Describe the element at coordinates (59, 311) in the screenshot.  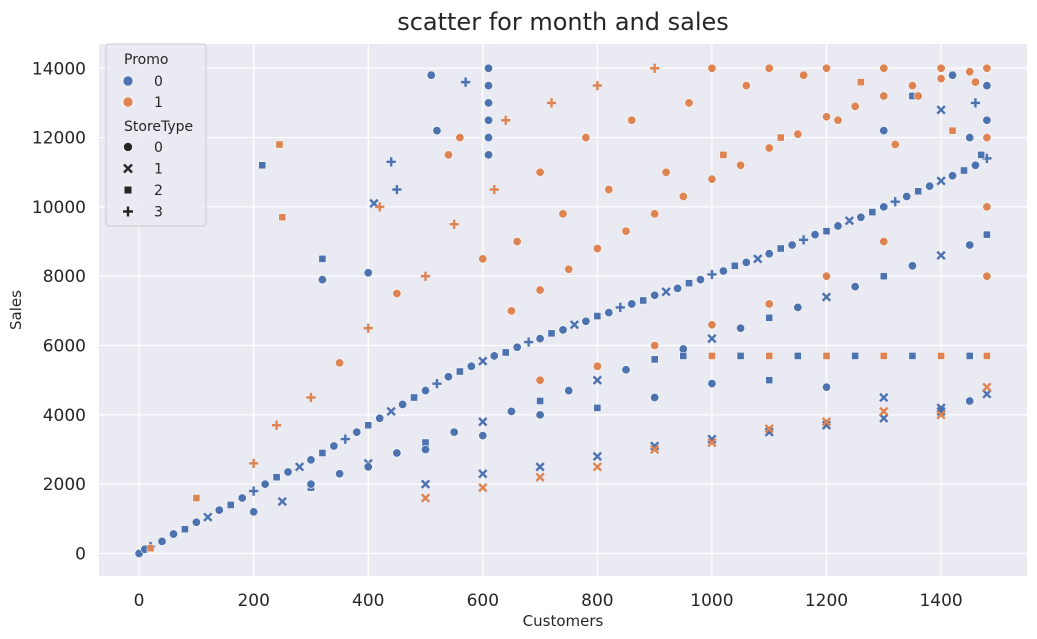
I see `y-axis-ticks: 0 2000 4000 6000 8000 10000 12000 14000` at that location.